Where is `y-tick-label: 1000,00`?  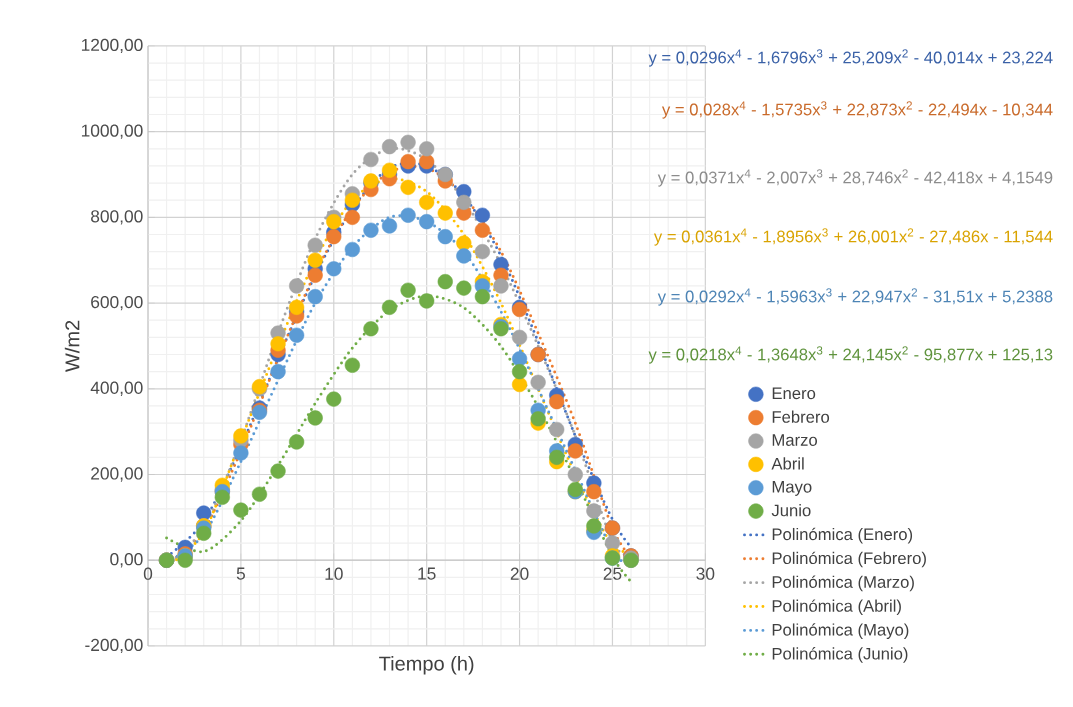
y-tick-label: 1000,00 is located at coordinates (112, 131).